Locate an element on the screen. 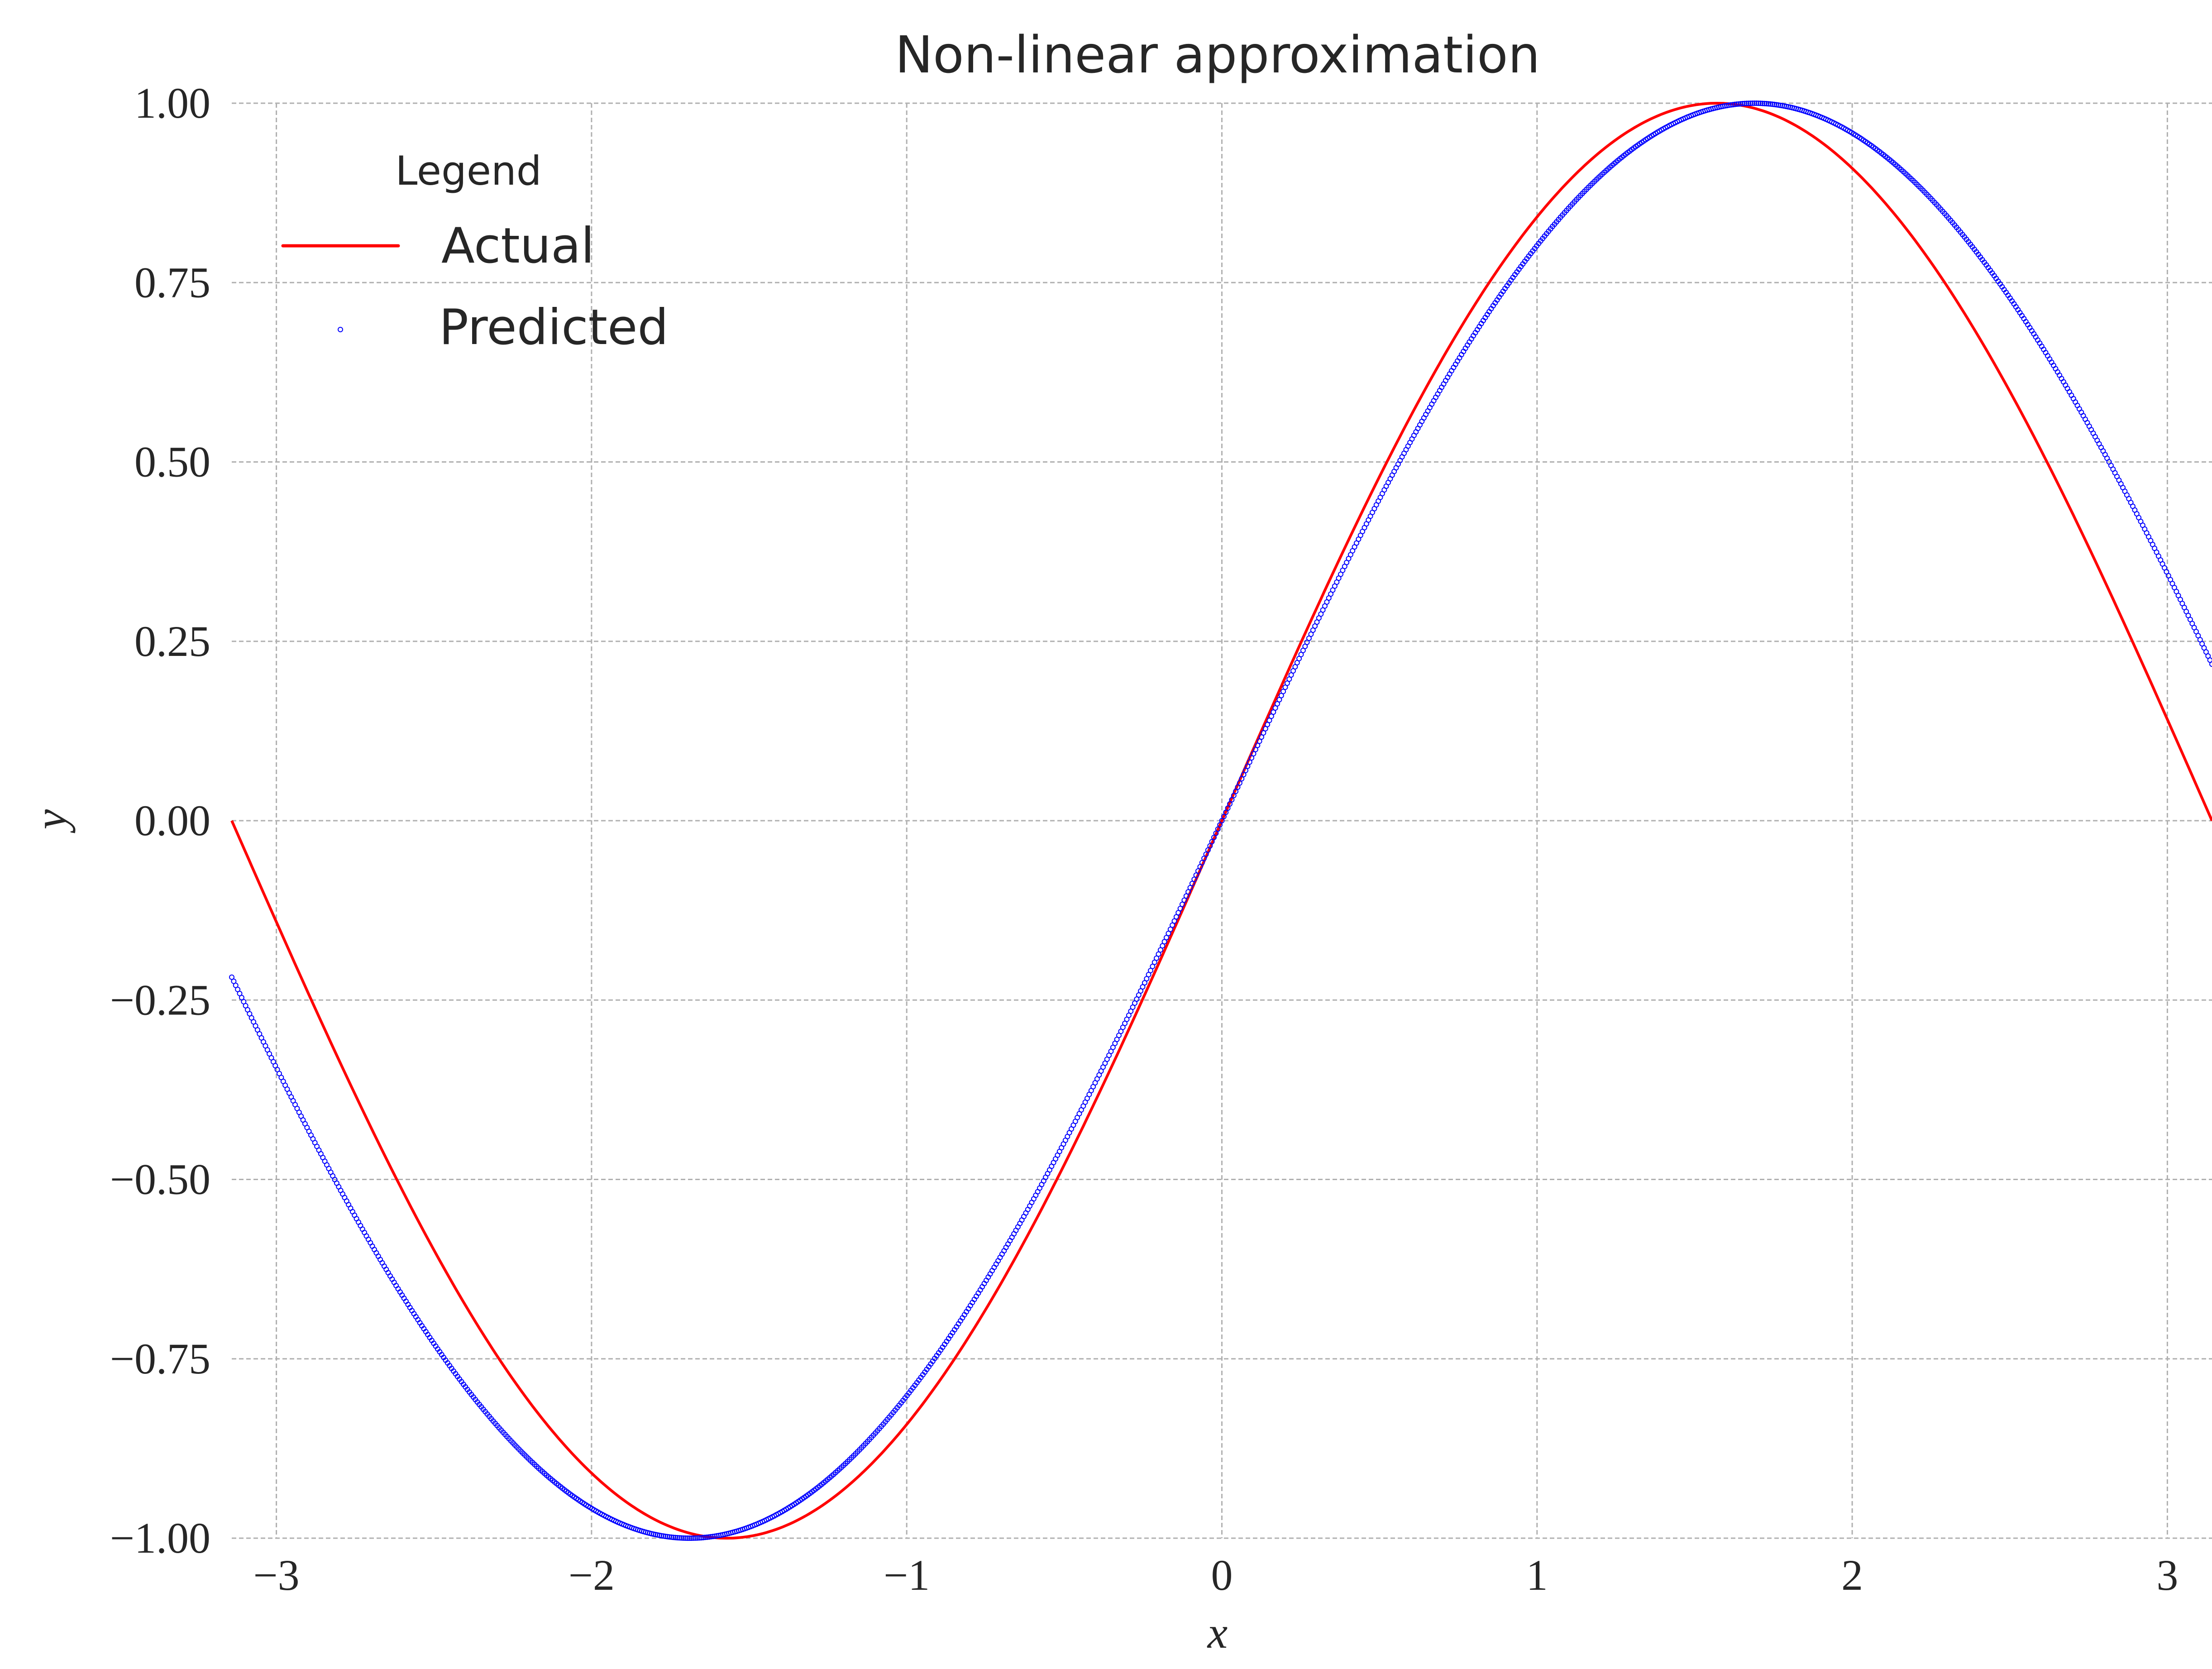  chart-title: Non-linear approximation is located at coordinates (1217, 55).